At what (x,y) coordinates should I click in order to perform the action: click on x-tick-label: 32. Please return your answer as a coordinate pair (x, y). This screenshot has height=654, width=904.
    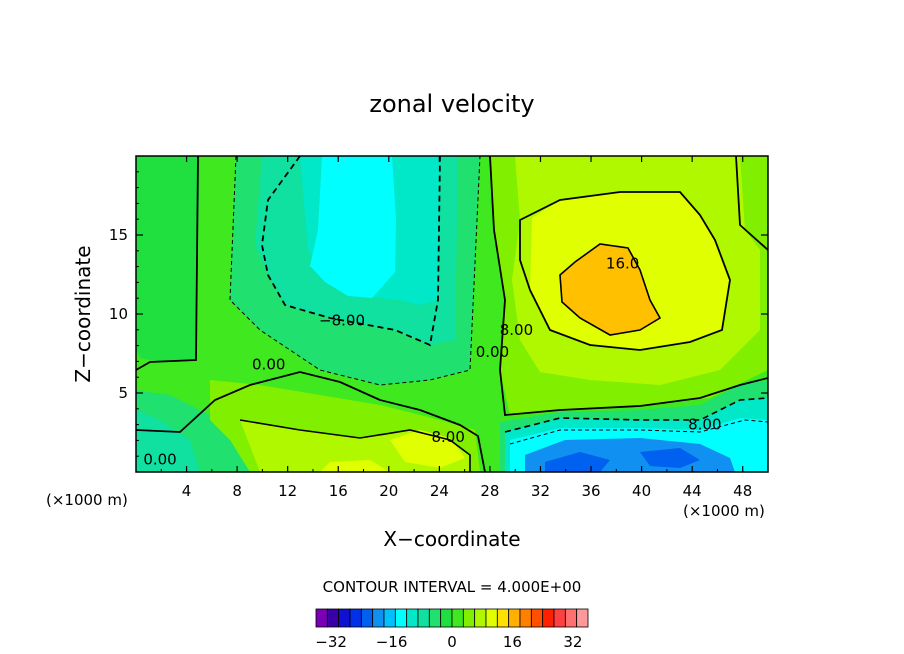
    Looking at the image, I should click on (540, 491).